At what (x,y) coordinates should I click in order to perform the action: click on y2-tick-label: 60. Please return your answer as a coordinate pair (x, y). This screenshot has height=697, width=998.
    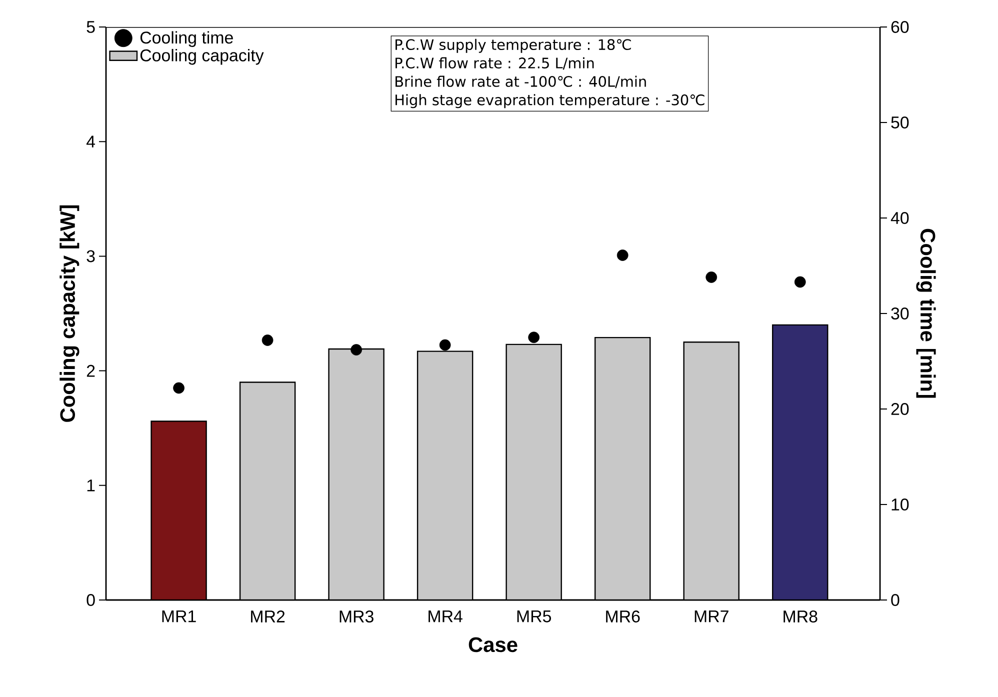
    Looking at the image, I should click on (900, 27).